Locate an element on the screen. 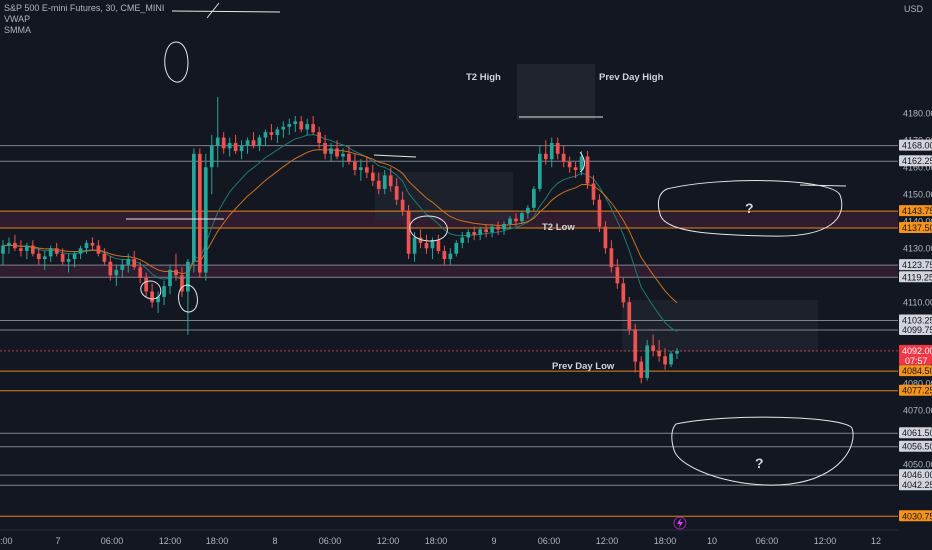 The width and height of the screenshot is (932, 550). price-level-label: 4042.25 is located at coordinates (917, 485).